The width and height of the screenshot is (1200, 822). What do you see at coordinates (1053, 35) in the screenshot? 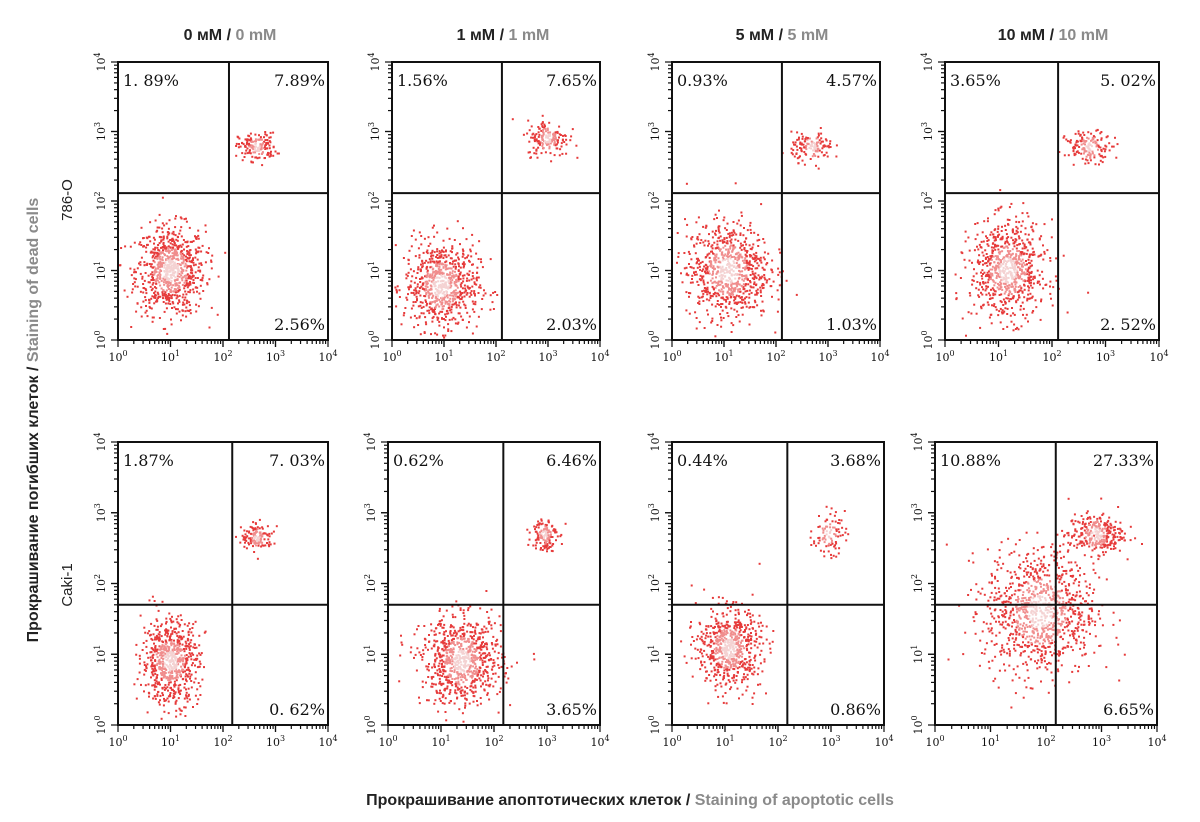
I see `column-title: 10 мМ / 10 mM` at bounding box center [1053, 35].